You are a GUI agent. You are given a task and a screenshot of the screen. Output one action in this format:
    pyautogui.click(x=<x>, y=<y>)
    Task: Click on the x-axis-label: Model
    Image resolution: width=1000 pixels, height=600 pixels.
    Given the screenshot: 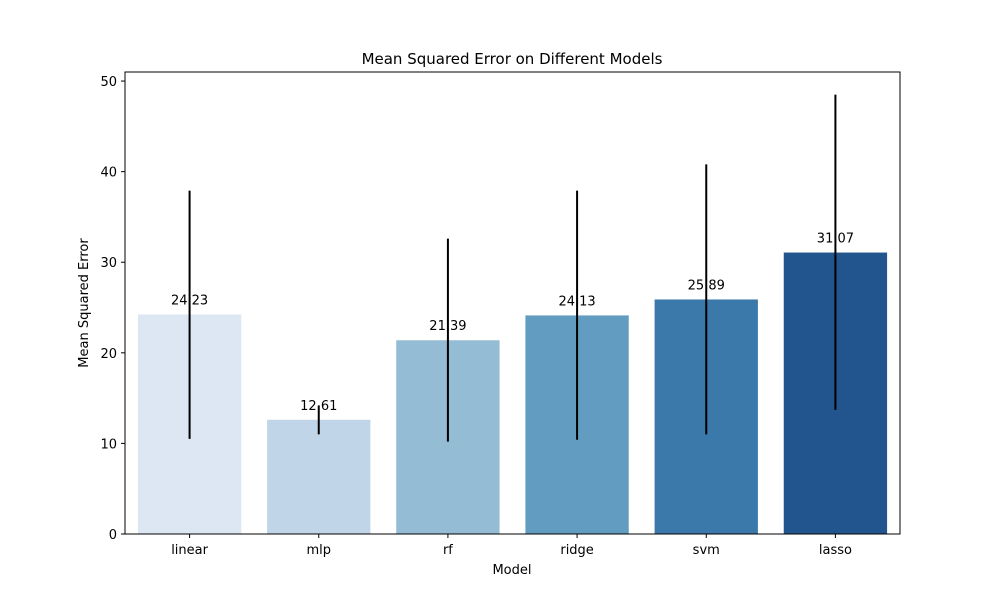 What is the action you would take?
    pyautogui.click(x=511, y=570)
    